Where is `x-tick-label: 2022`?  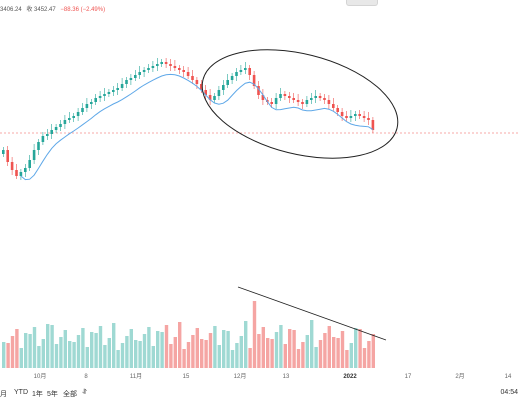 x-tick-label: 2022 is located at coordinates (350, 377).